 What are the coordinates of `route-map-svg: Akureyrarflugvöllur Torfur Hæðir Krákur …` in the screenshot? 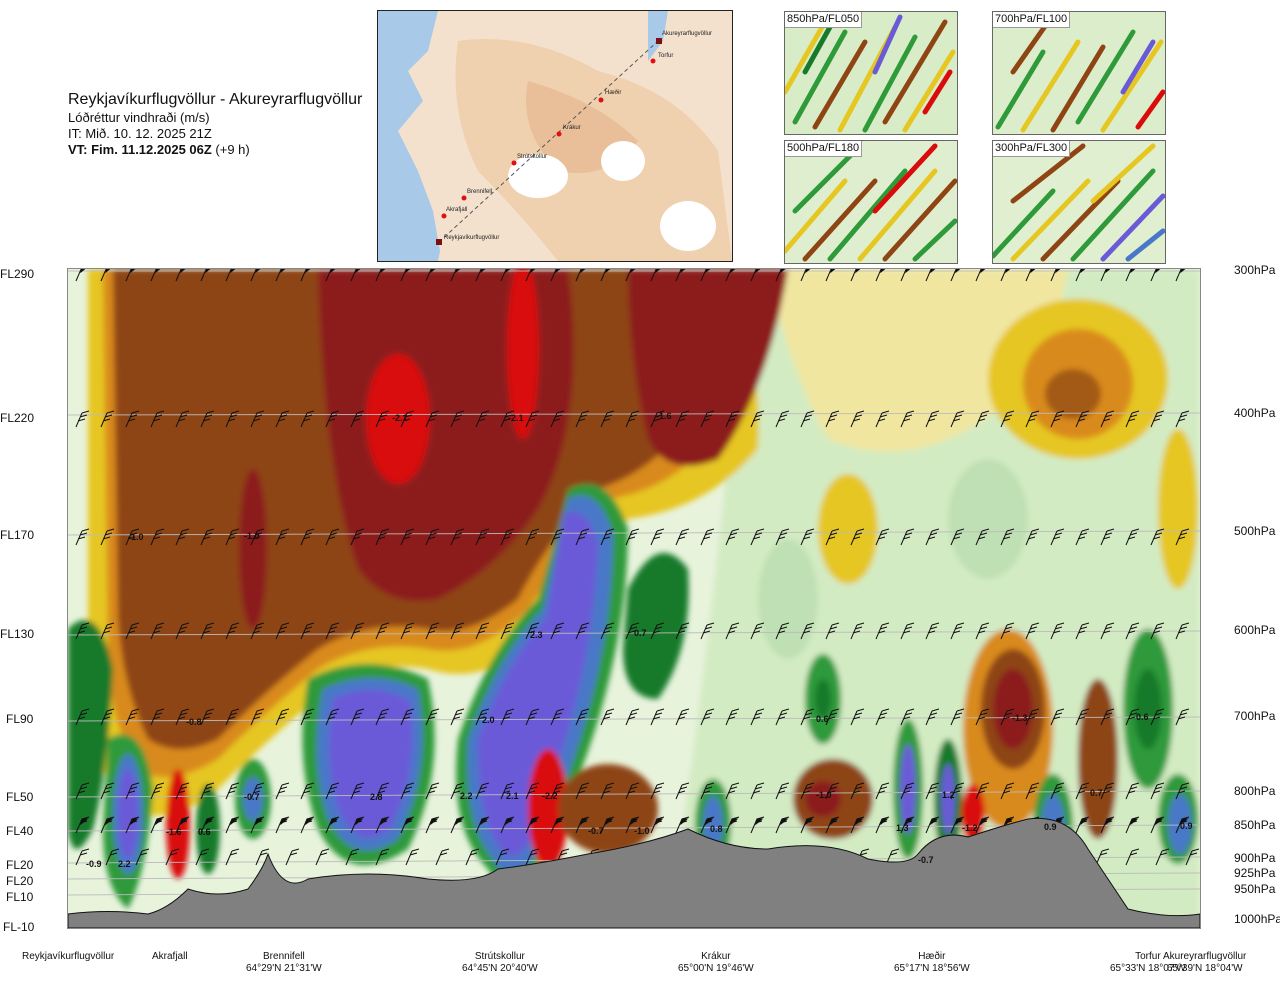 It's located at (555, 136).